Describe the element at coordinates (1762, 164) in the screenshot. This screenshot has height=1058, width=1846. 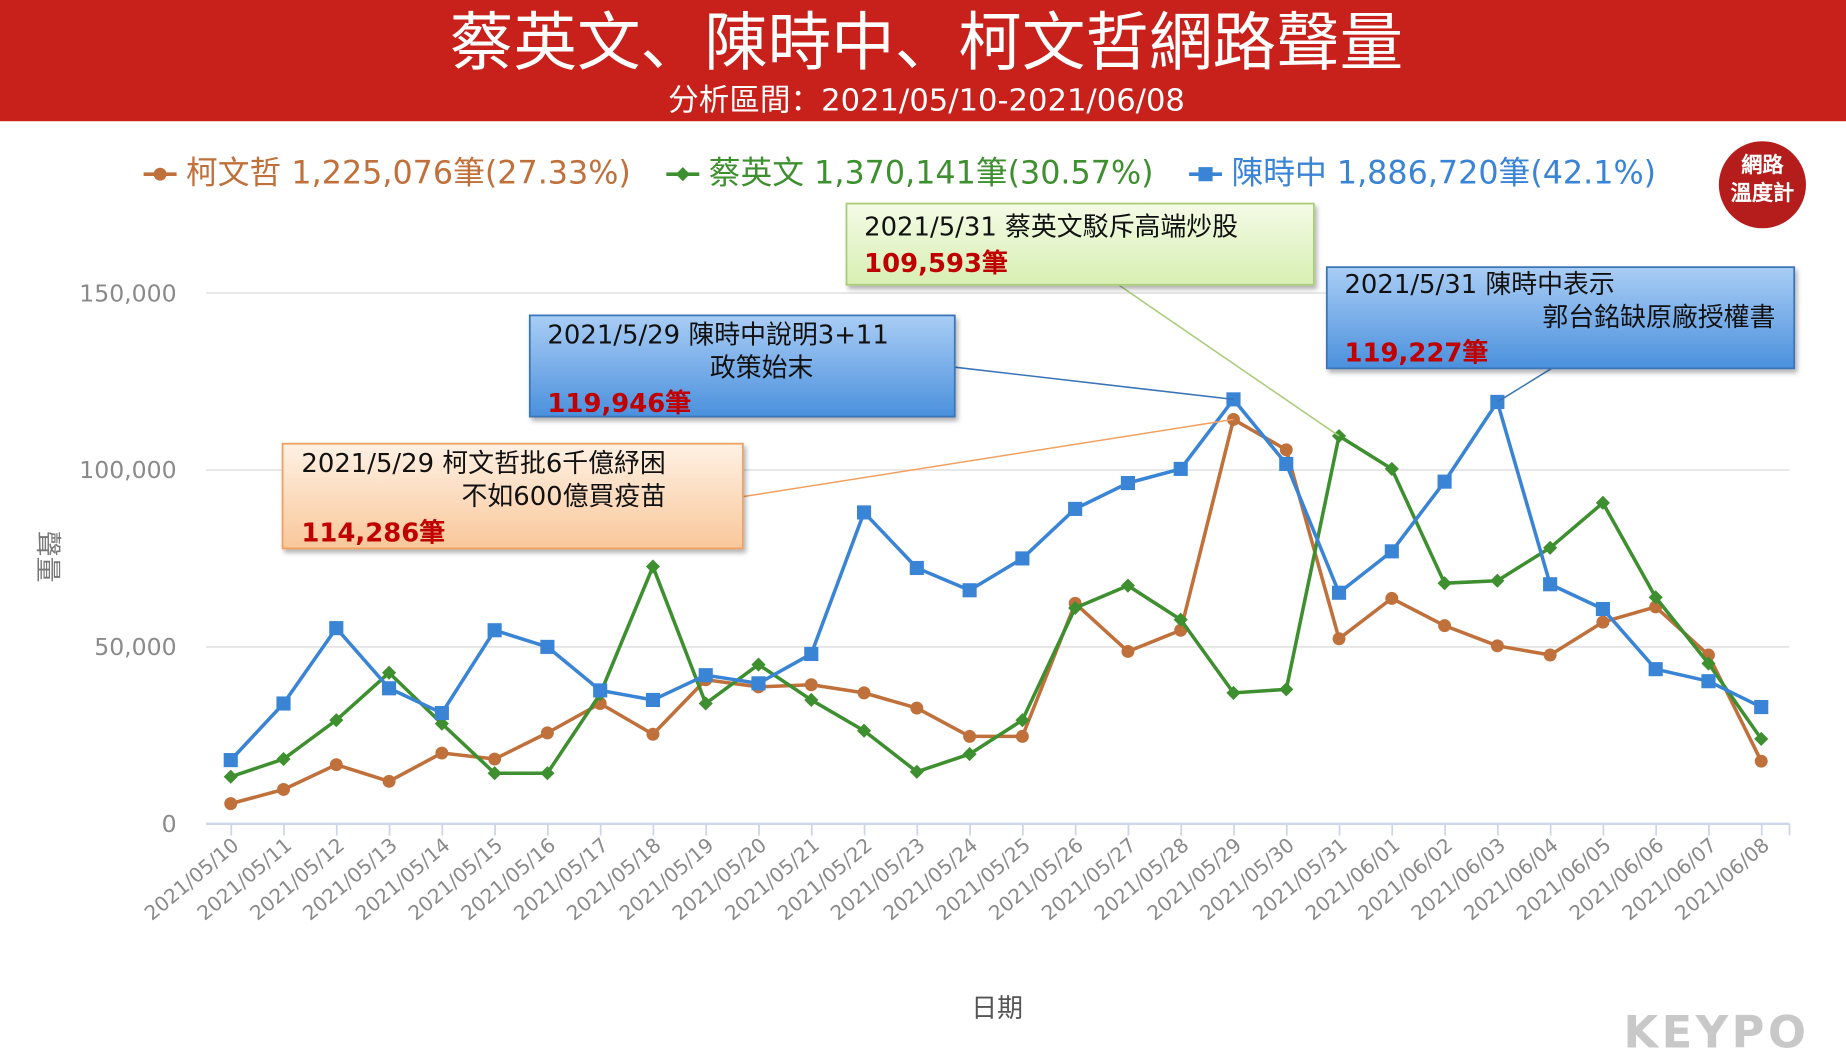
I see `svg-text: 網路` at that location.